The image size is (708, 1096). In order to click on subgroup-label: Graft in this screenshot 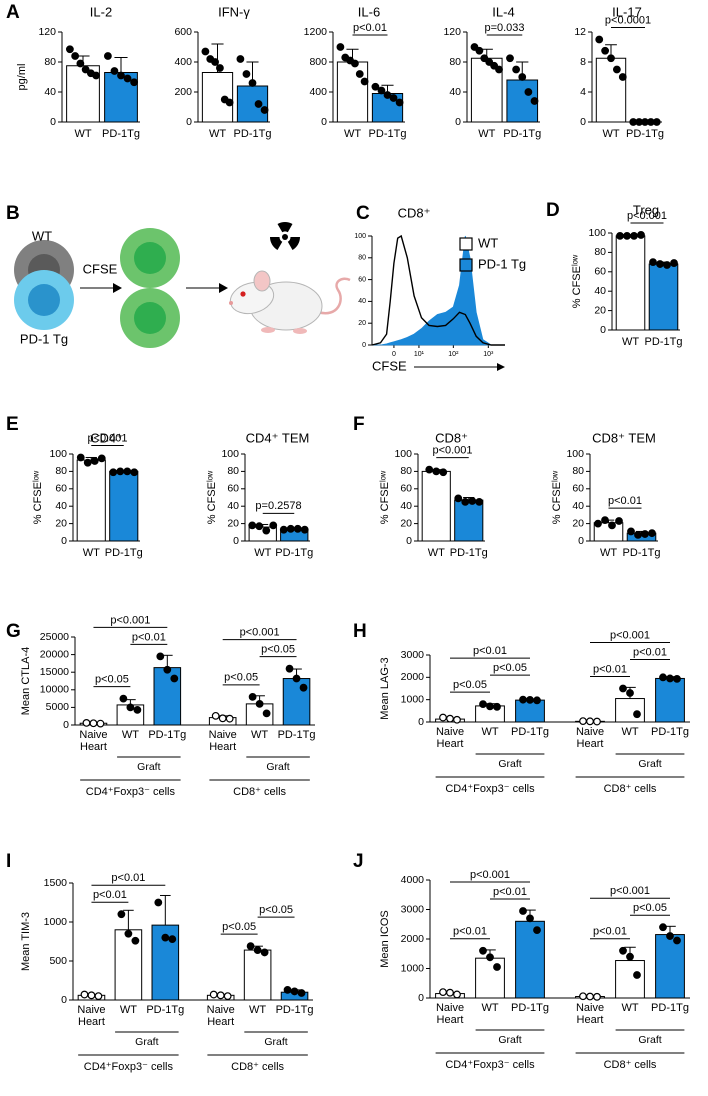, I will do `click(148, 767)`.